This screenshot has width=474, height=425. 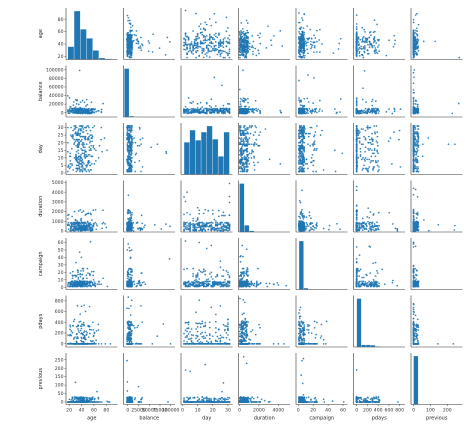 I want to click on y-tick-label: 100000, so click(x=55, y=70).